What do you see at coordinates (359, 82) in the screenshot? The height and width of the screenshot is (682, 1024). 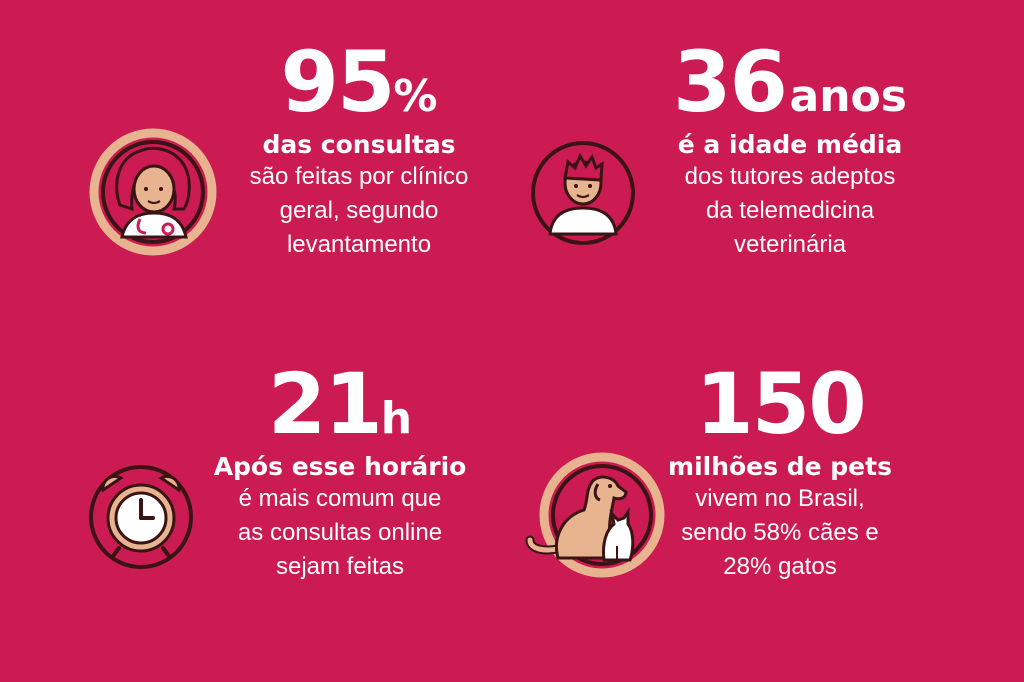 I see `stat-value: 95%` at bounding box center [359, 82].